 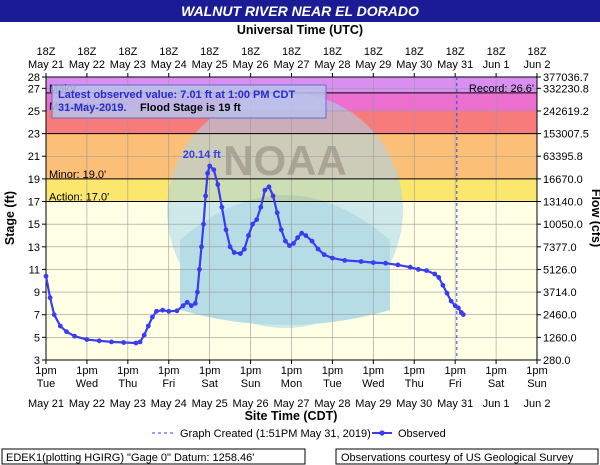 What do you see at coordinates (455, 384) in the screenshot?
I see `bottom-tick-weekday-10: Fri` at bounding box center [455, 384].